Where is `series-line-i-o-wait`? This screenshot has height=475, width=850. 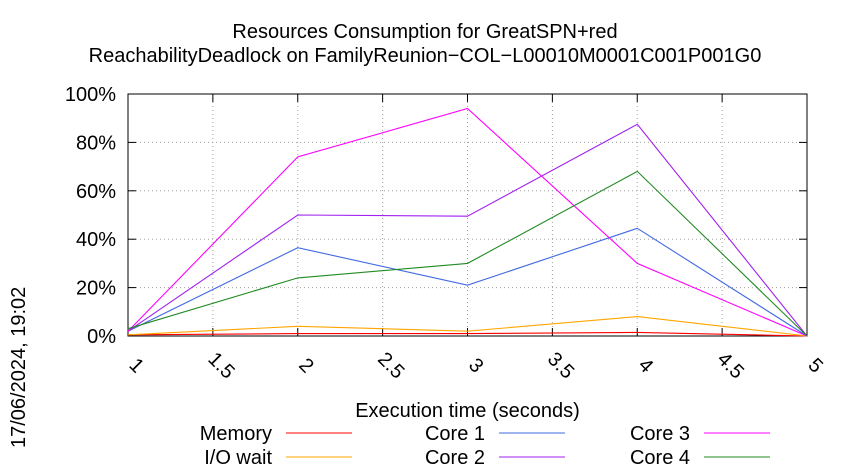
series-line-i-o-wait is located at coordinates (467, 326).